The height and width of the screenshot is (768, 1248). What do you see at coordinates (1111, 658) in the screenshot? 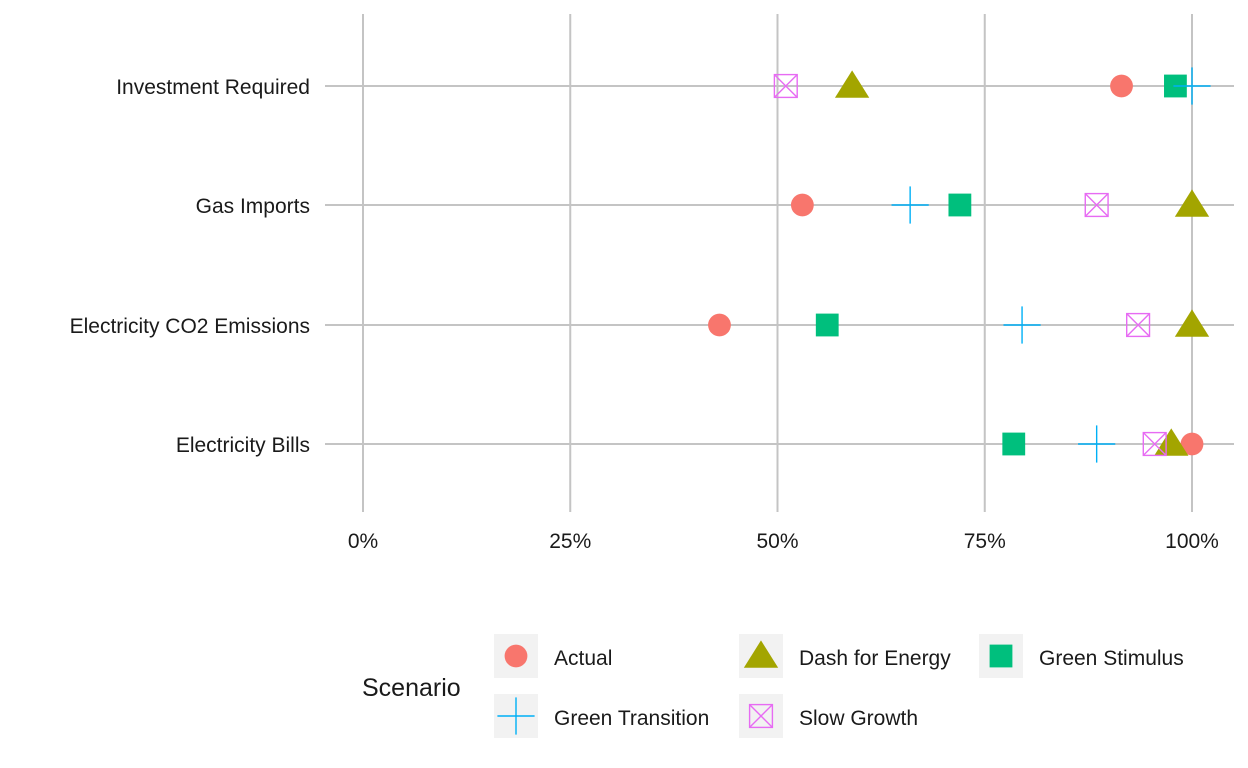
I see `legend-label: Green Stimulus` at bounding box center [1111, 658].